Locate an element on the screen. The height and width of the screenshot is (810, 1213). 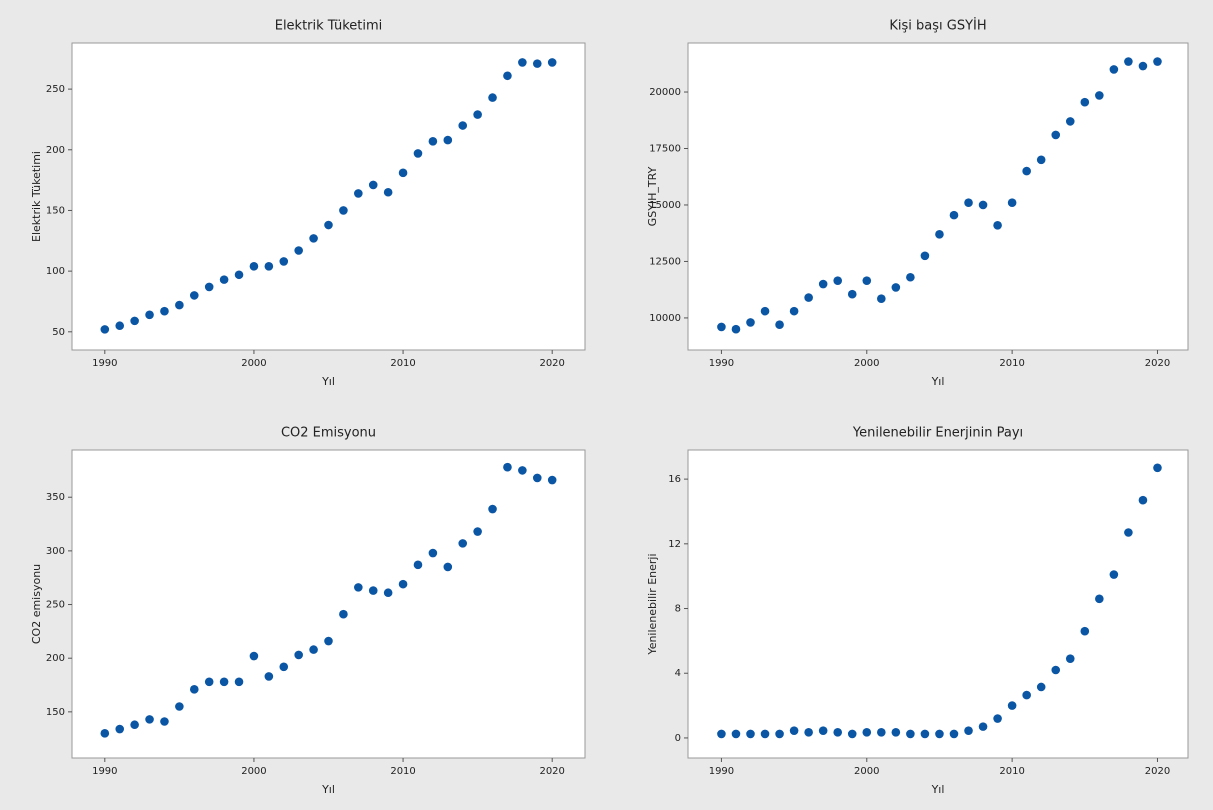
y-tick-label: 12500 is located at coordinates (665, 261).